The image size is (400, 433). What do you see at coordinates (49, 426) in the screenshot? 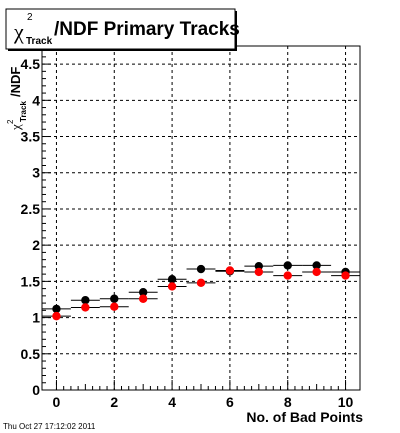
I see `timestamp: Thu Oct 27 17:12:02 2011` at bounding box center [49, 426].